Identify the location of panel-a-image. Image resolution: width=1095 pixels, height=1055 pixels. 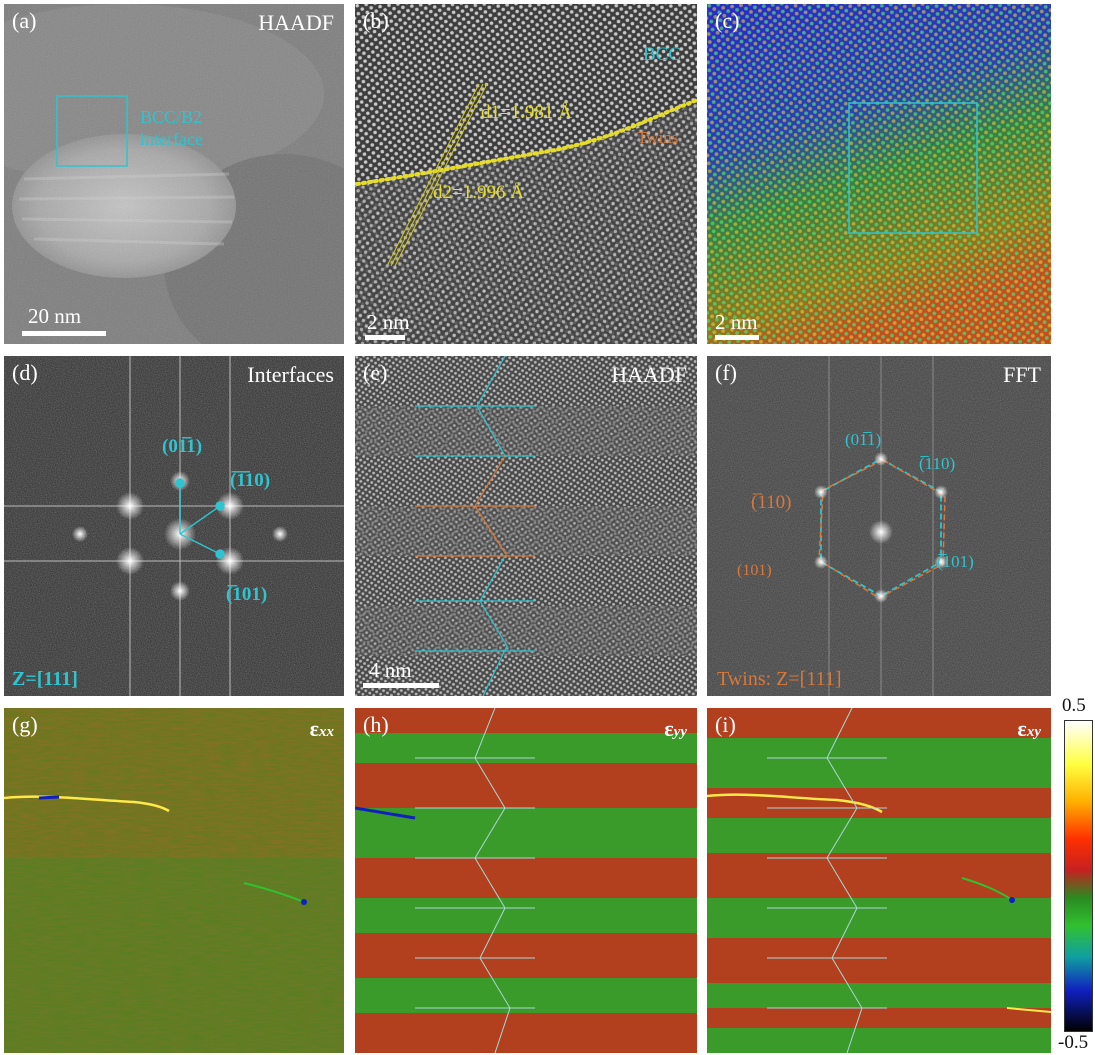
(174, 174).